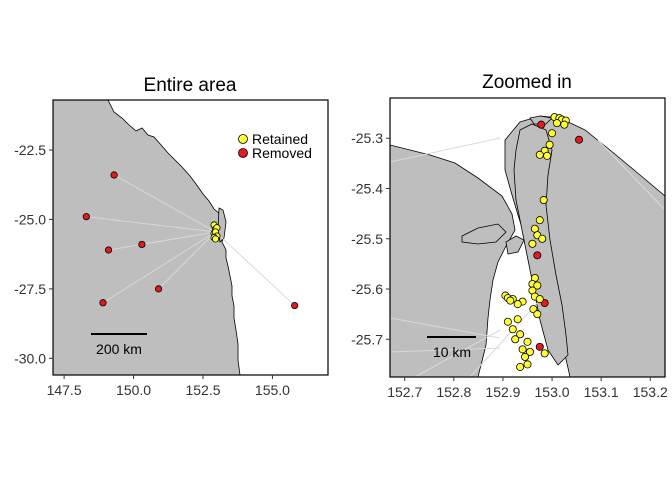 This screenshot has height=480, width=672. Describe the element at coordinates (30, 289) in the screenshot. I see `y-tick-label-entire-area: -27.5` at that location.